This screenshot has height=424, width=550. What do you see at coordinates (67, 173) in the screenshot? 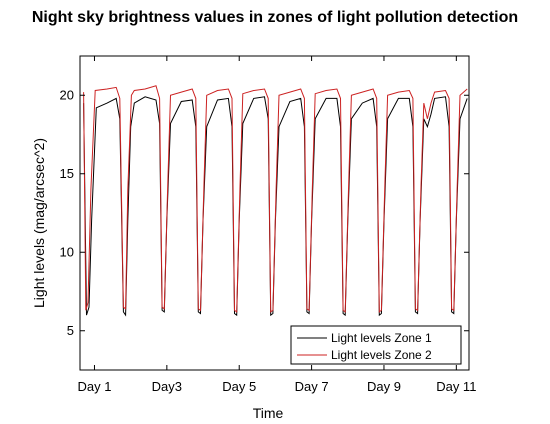
I see `y-tick-label: 15` at bounding box center [67, 173].